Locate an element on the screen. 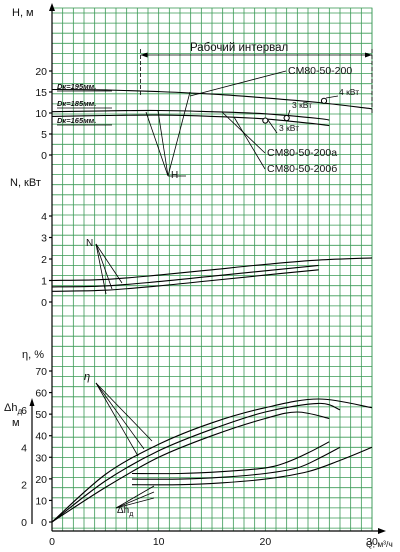 This screenshot has height=552, width=400. npsh-axis-label-main: Δh is located at coordinates (10, 408).